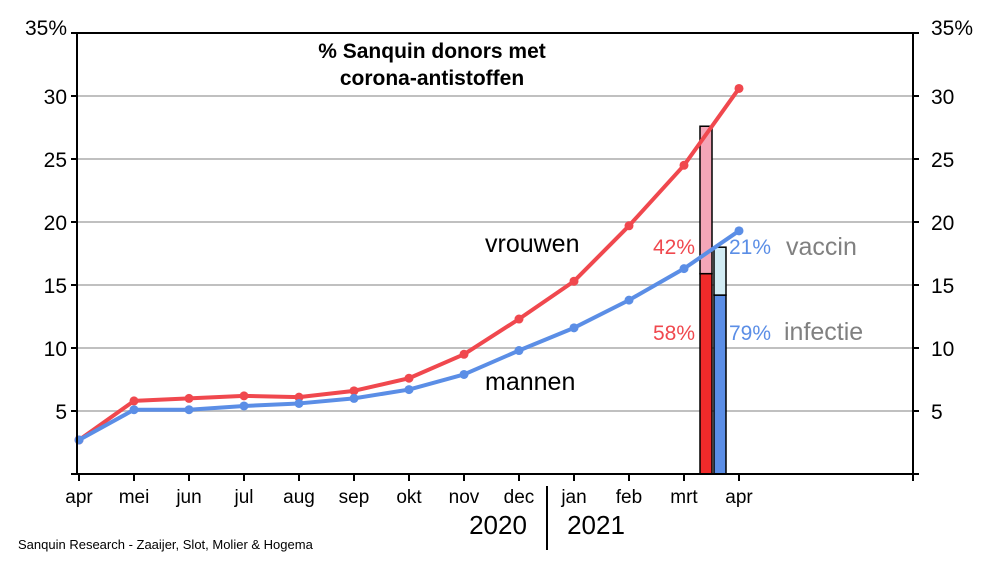 The height and width of the screenshot is (563, 992). What do you see at coordinates (432, 78) in the screenshot?
I see `chart-title-line2: corona-antistoffen` at bounding box center [432, 78].